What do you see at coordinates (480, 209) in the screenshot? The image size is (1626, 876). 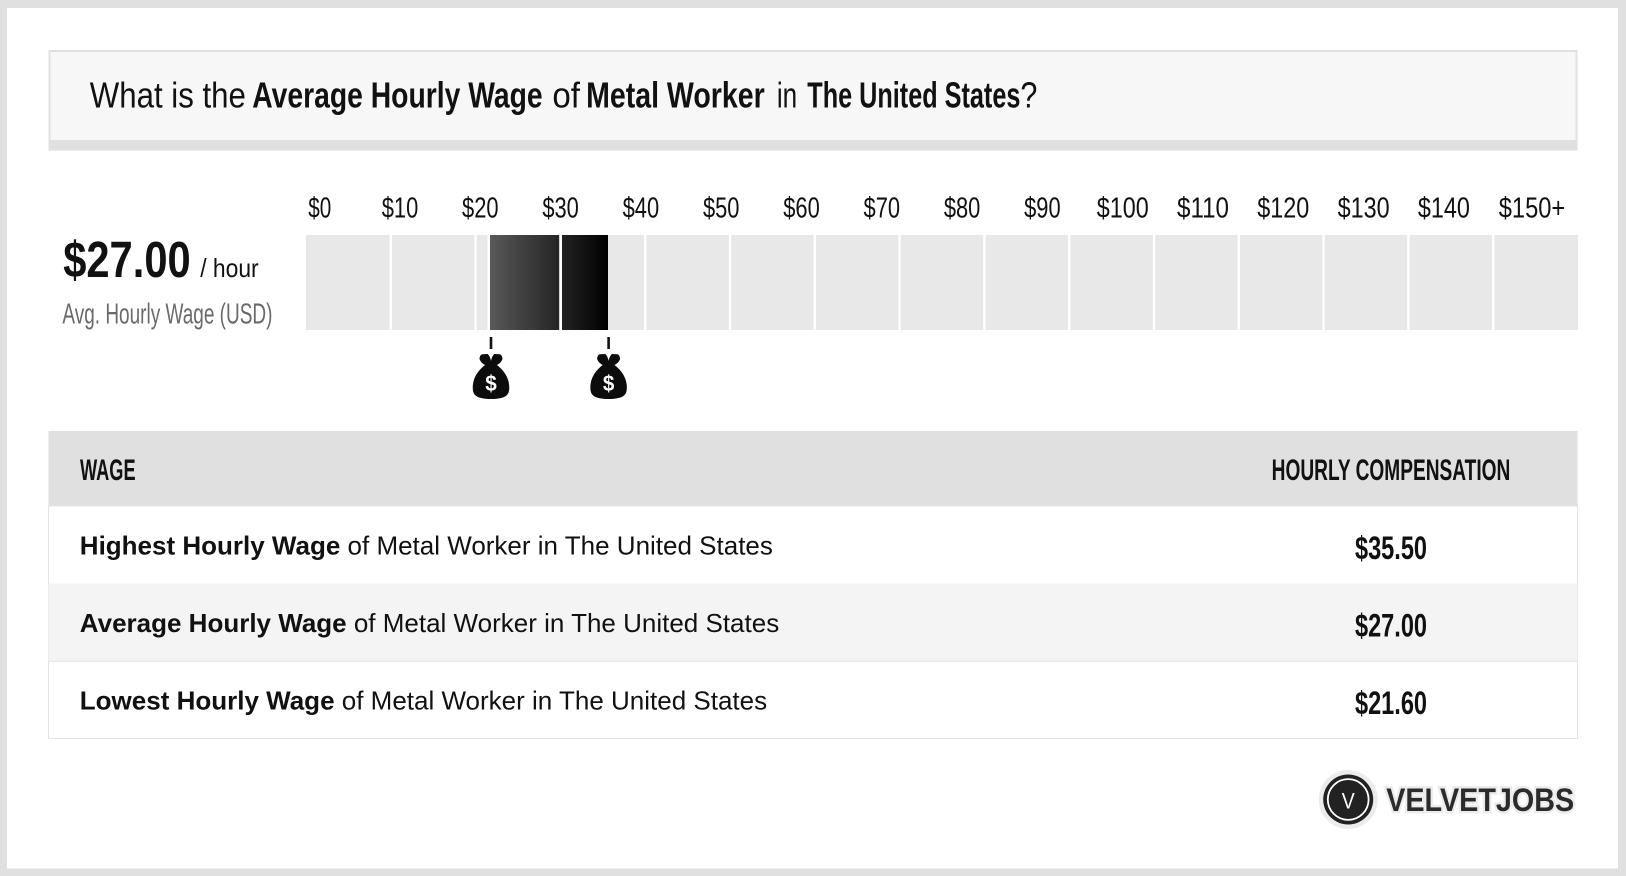 I see `svg-text: $20` at bounding box center [480, 209].